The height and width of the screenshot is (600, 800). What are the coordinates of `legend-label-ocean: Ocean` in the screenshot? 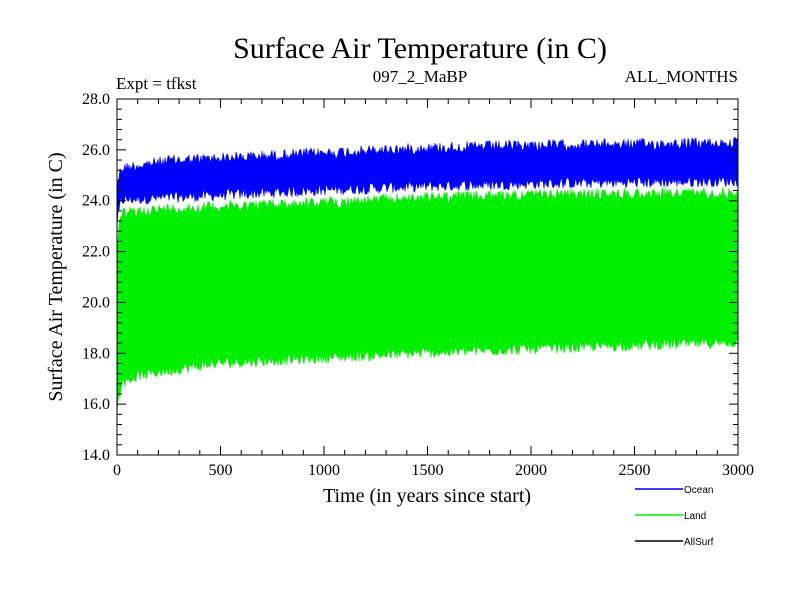 It's located at (698, 490).